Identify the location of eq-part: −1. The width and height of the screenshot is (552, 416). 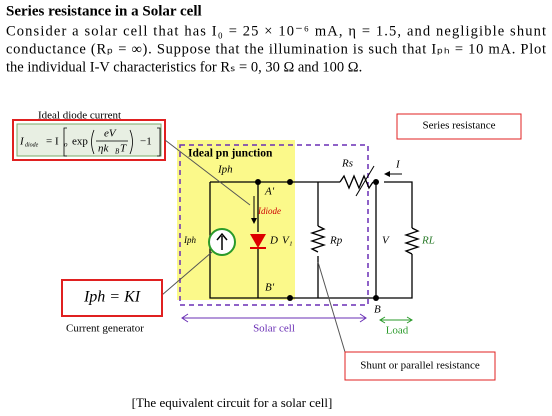
(146, 142).